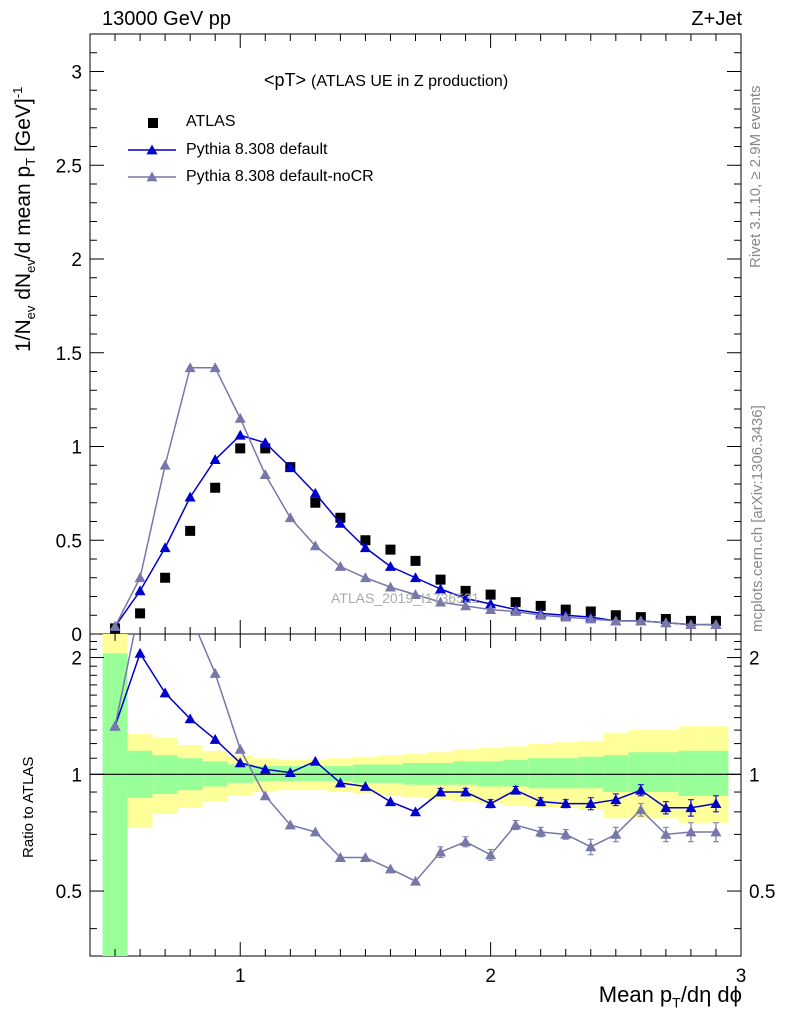 The height and width of the screenshot is (1024, 786). What do you see at coordinates (280, 176) in the screenshot?
I see `legend-label-pythia-nocr: Pythia 8.308 default-noCR` at bounding box center [280, 176].